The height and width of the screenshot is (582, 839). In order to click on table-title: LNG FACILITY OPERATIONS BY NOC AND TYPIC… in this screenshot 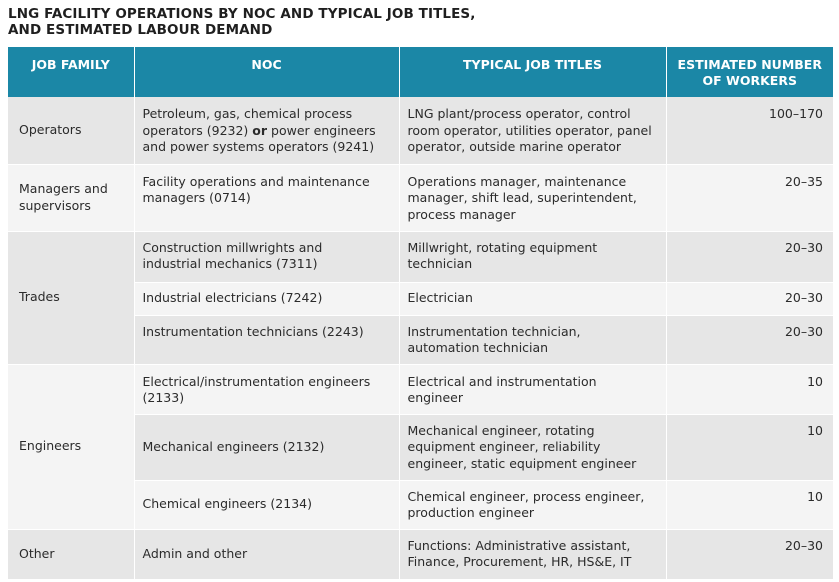, I will do `click(418, 22)`.